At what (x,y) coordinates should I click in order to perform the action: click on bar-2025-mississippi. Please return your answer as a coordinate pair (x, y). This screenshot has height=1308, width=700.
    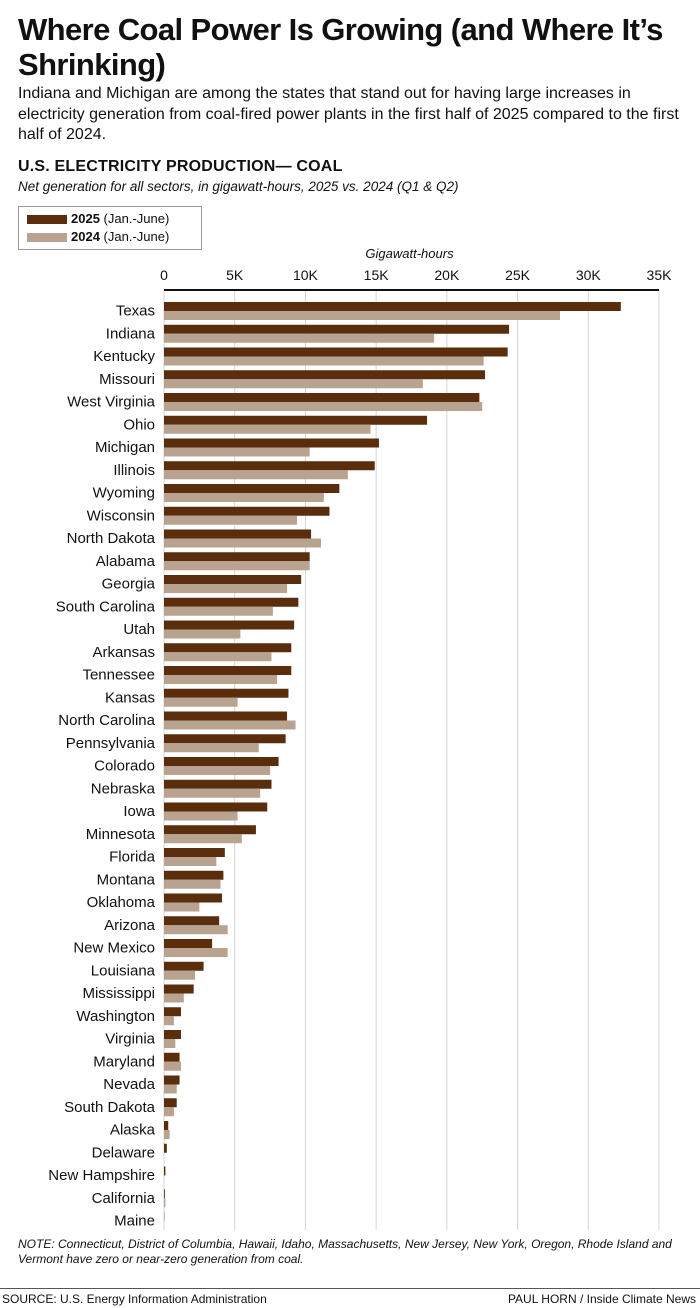
    Looking at the image, I should click on (179, 989).